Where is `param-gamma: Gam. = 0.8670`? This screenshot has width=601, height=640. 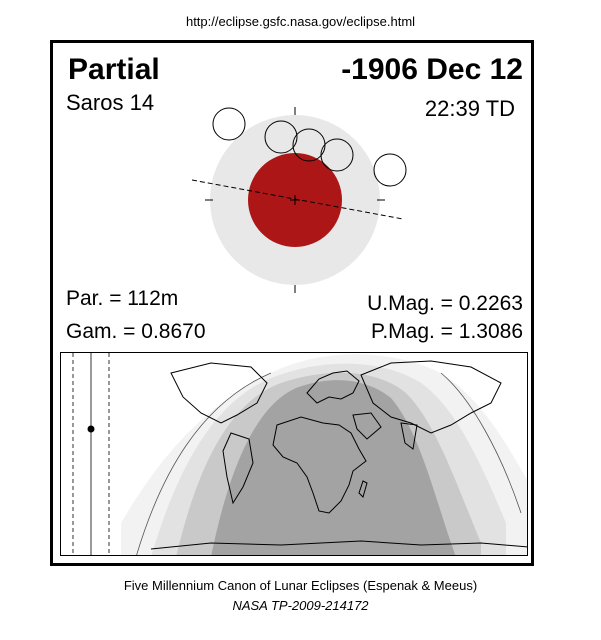 param-gamma: Gam. = 0.8670 is located at coordinates (136, 331).